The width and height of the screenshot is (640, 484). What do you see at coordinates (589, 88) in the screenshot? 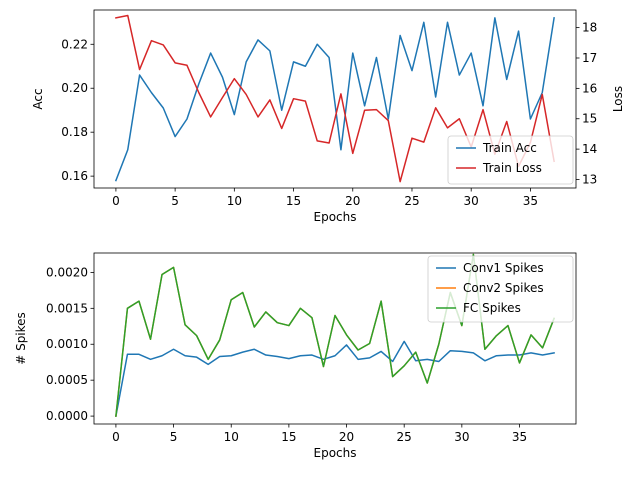
I see `y-right-tick-label: 16` at bounding box center [589, 88].